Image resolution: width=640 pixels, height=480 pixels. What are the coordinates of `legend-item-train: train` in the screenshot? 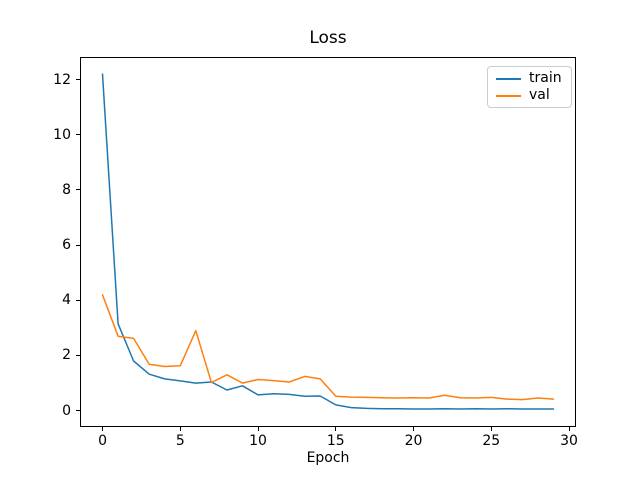 It's located at (529, 78).